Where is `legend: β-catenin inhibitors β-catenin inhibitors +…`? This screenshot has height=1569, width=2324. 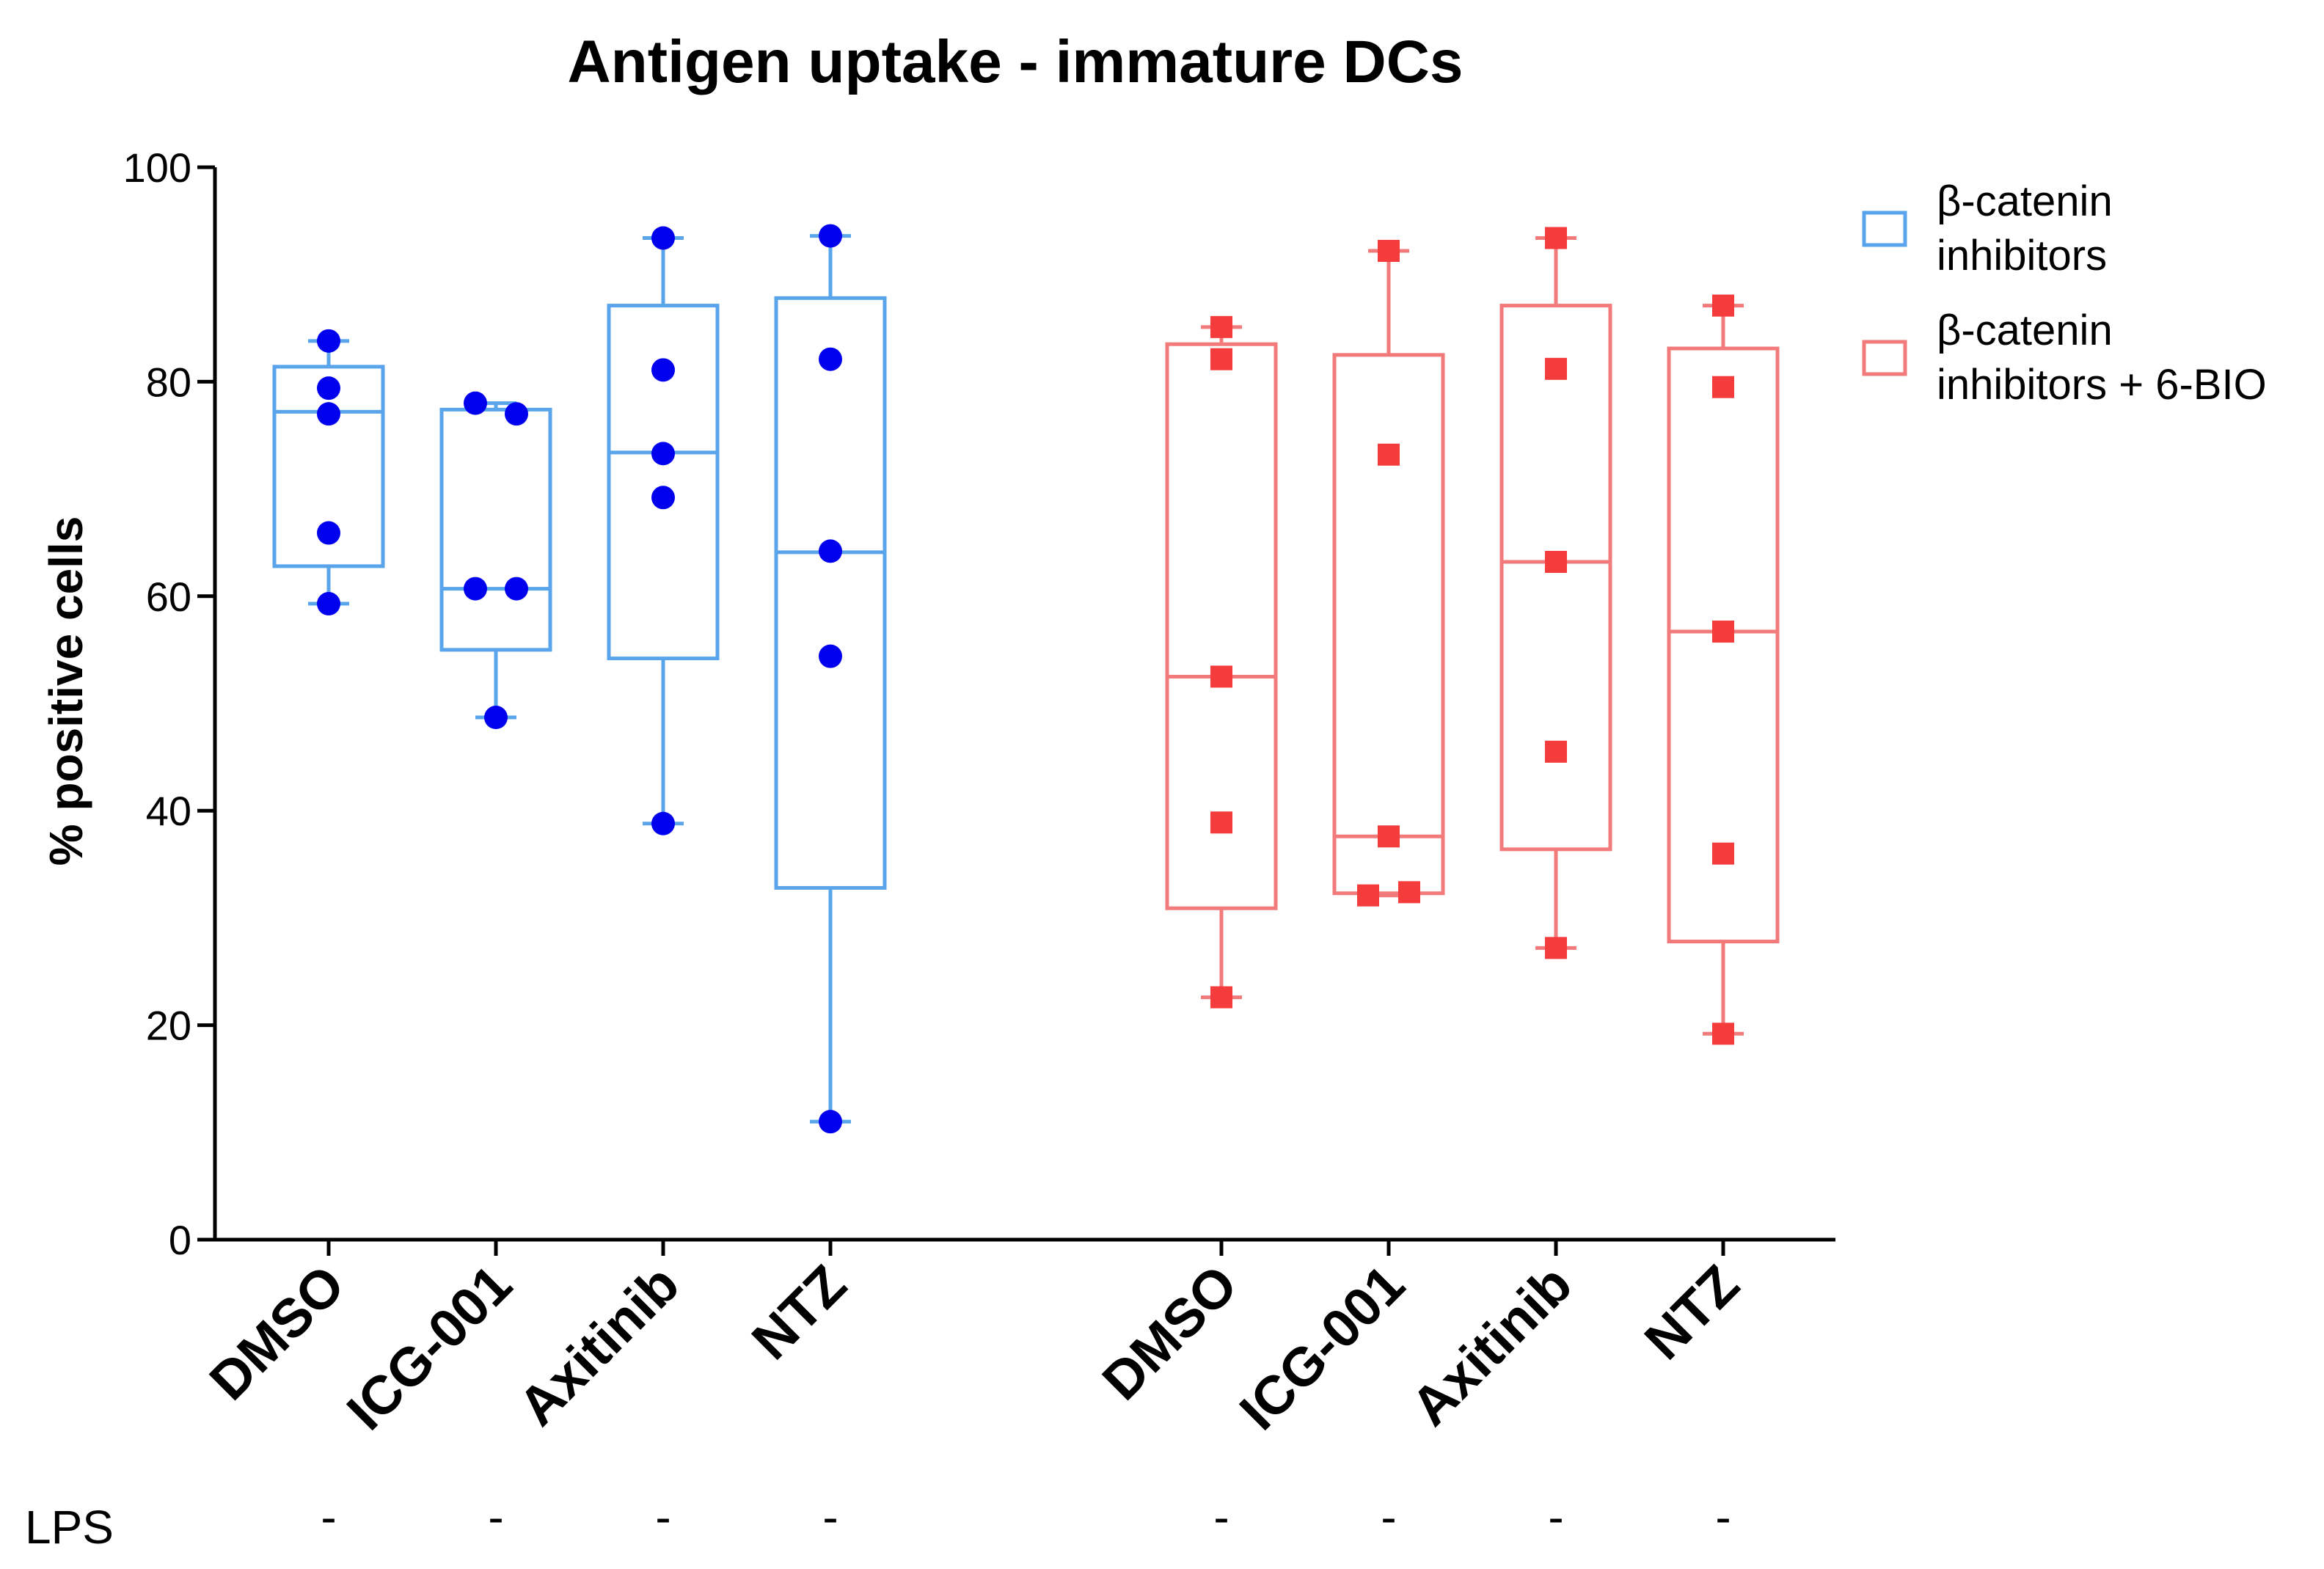
legend: β-catenin inhibitors β-catenin inhibitors +… is located at coordinates (2064, 293).